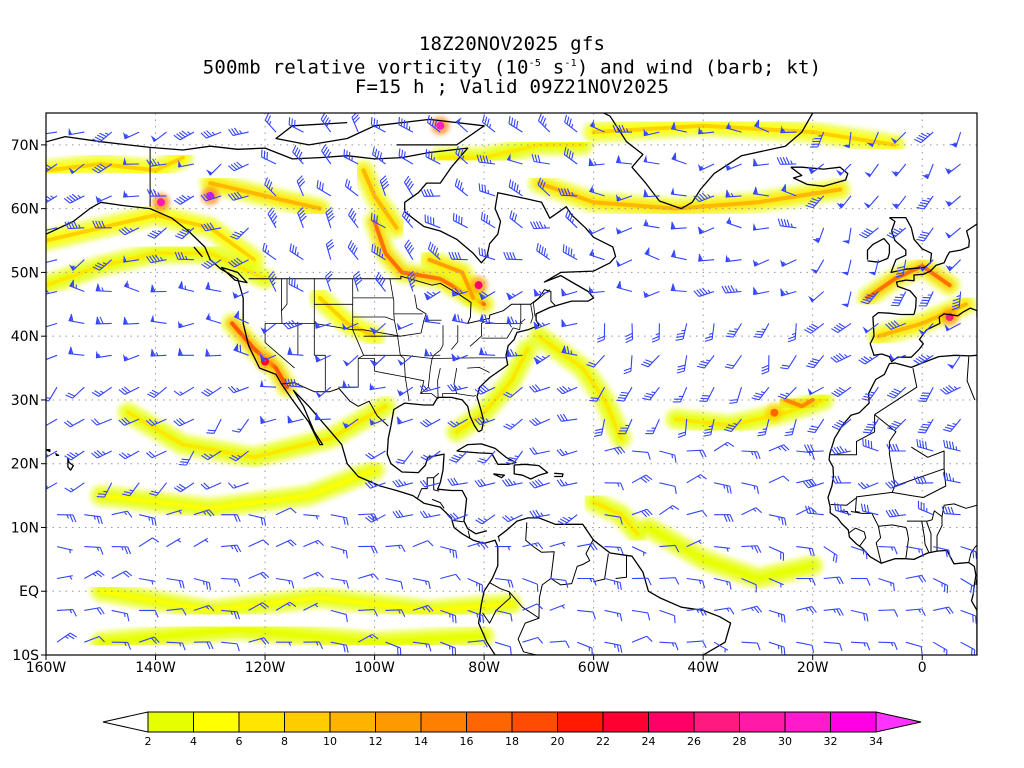 This screenshot has width=1024, height=768. Describe the element at coordinates (284, 741) in the screenshot. I see `colorbar-tick-label: 8` at that location.